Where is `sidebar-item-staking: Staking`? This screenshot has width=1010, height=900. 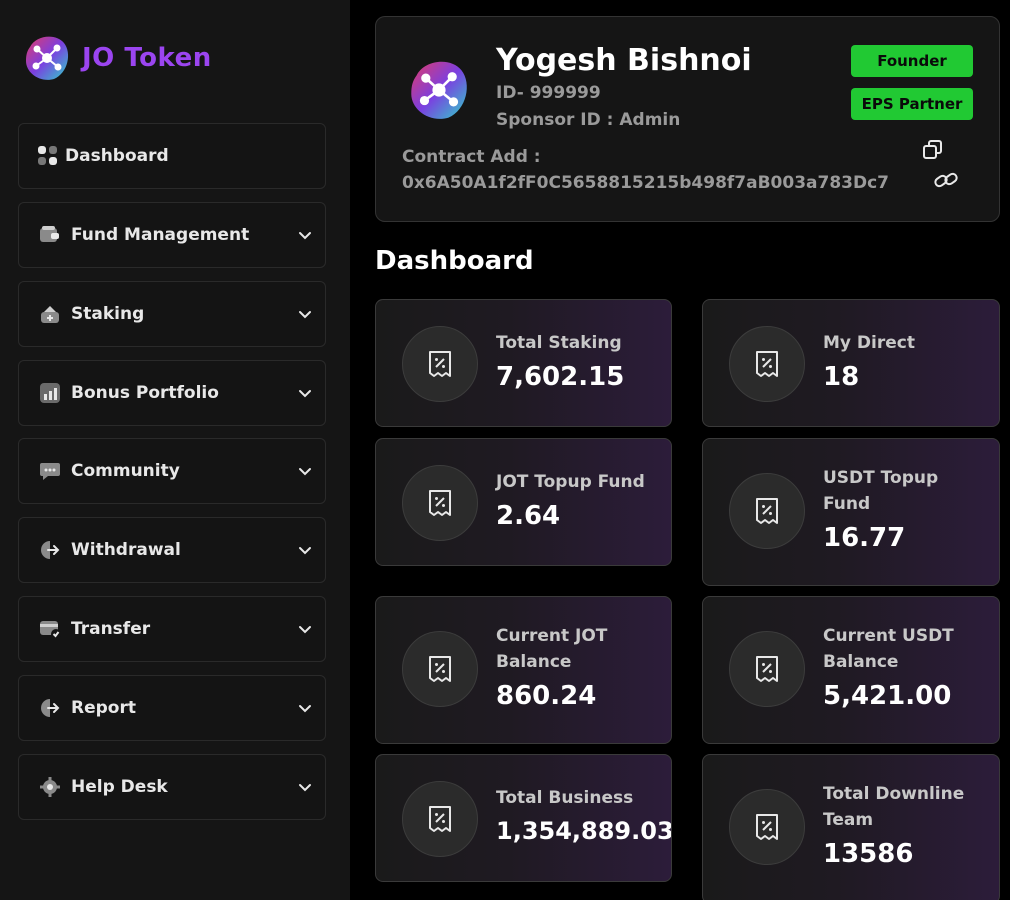 sidebar-item-staking: Staking is located at coordinates (172, 314).